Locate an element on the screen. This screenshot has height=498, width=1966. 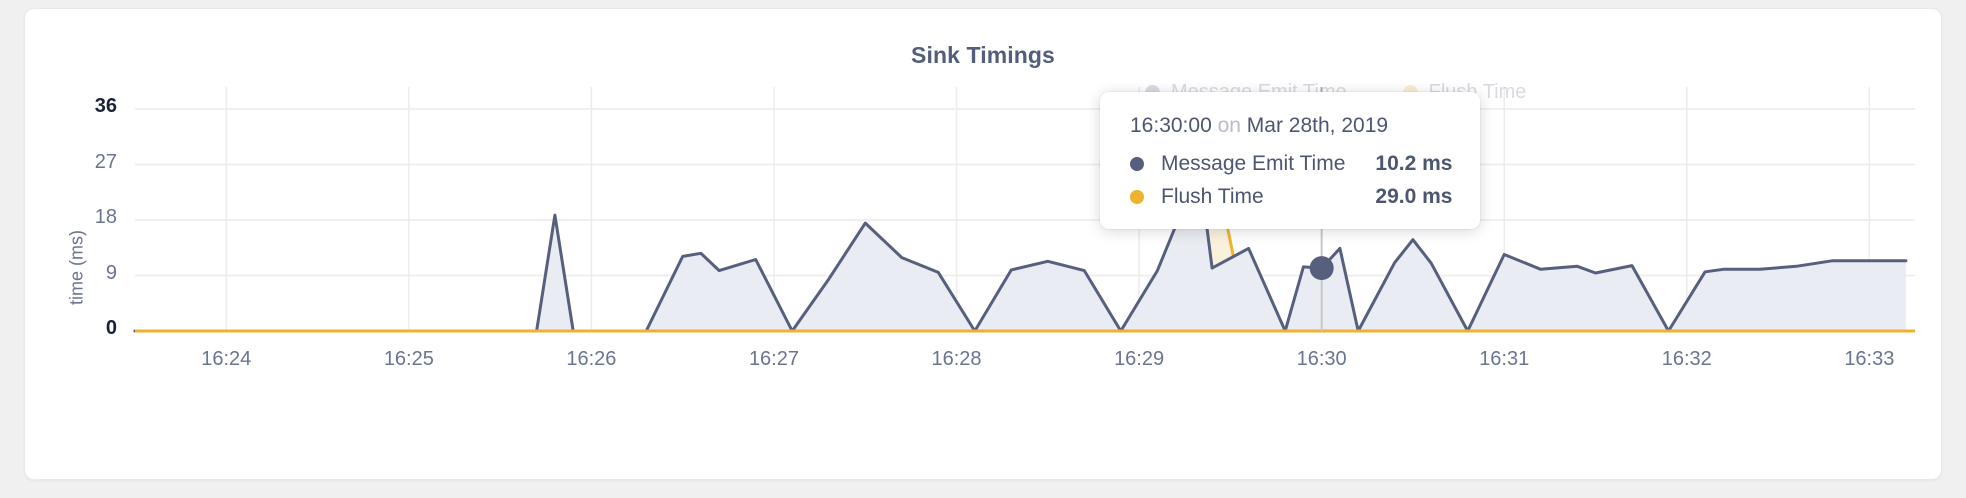
x-tick-label: 16:30 is located at coordinates (1321, 359).